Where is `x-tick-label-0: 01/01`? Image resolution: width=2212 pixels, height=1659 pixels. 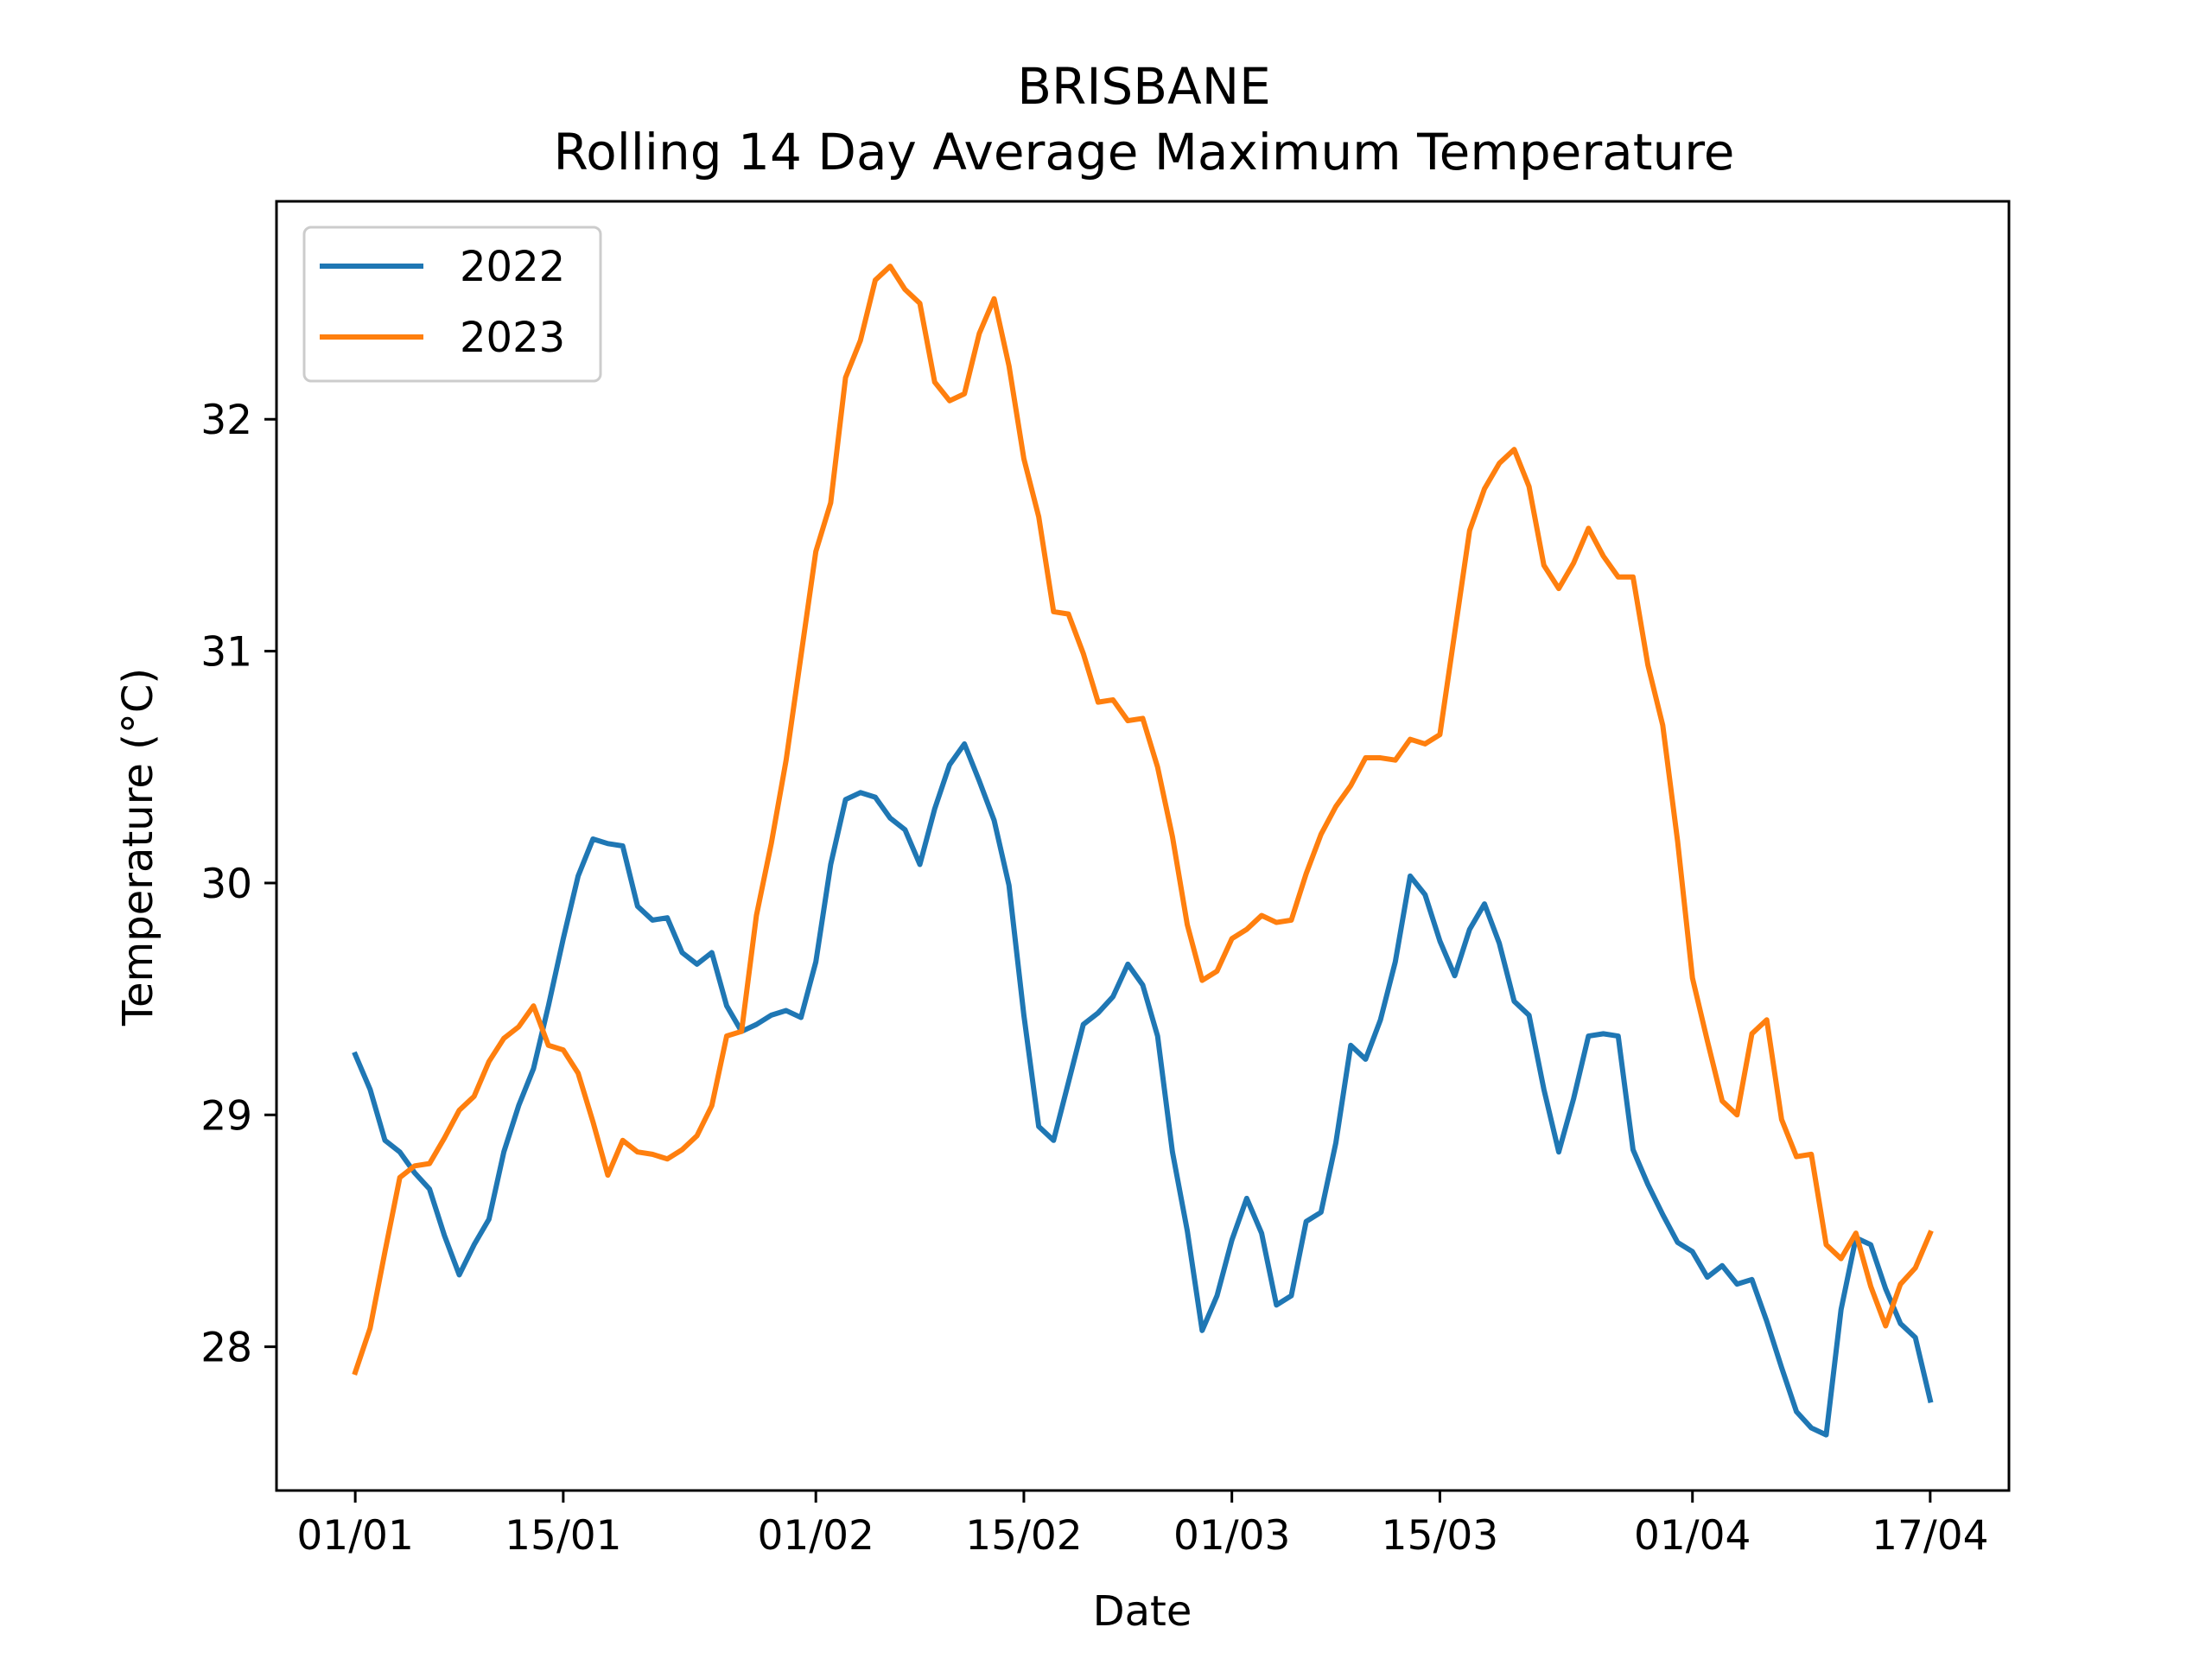 x-tick-label-0: 01/01 is located at coordinates (354, 1536).